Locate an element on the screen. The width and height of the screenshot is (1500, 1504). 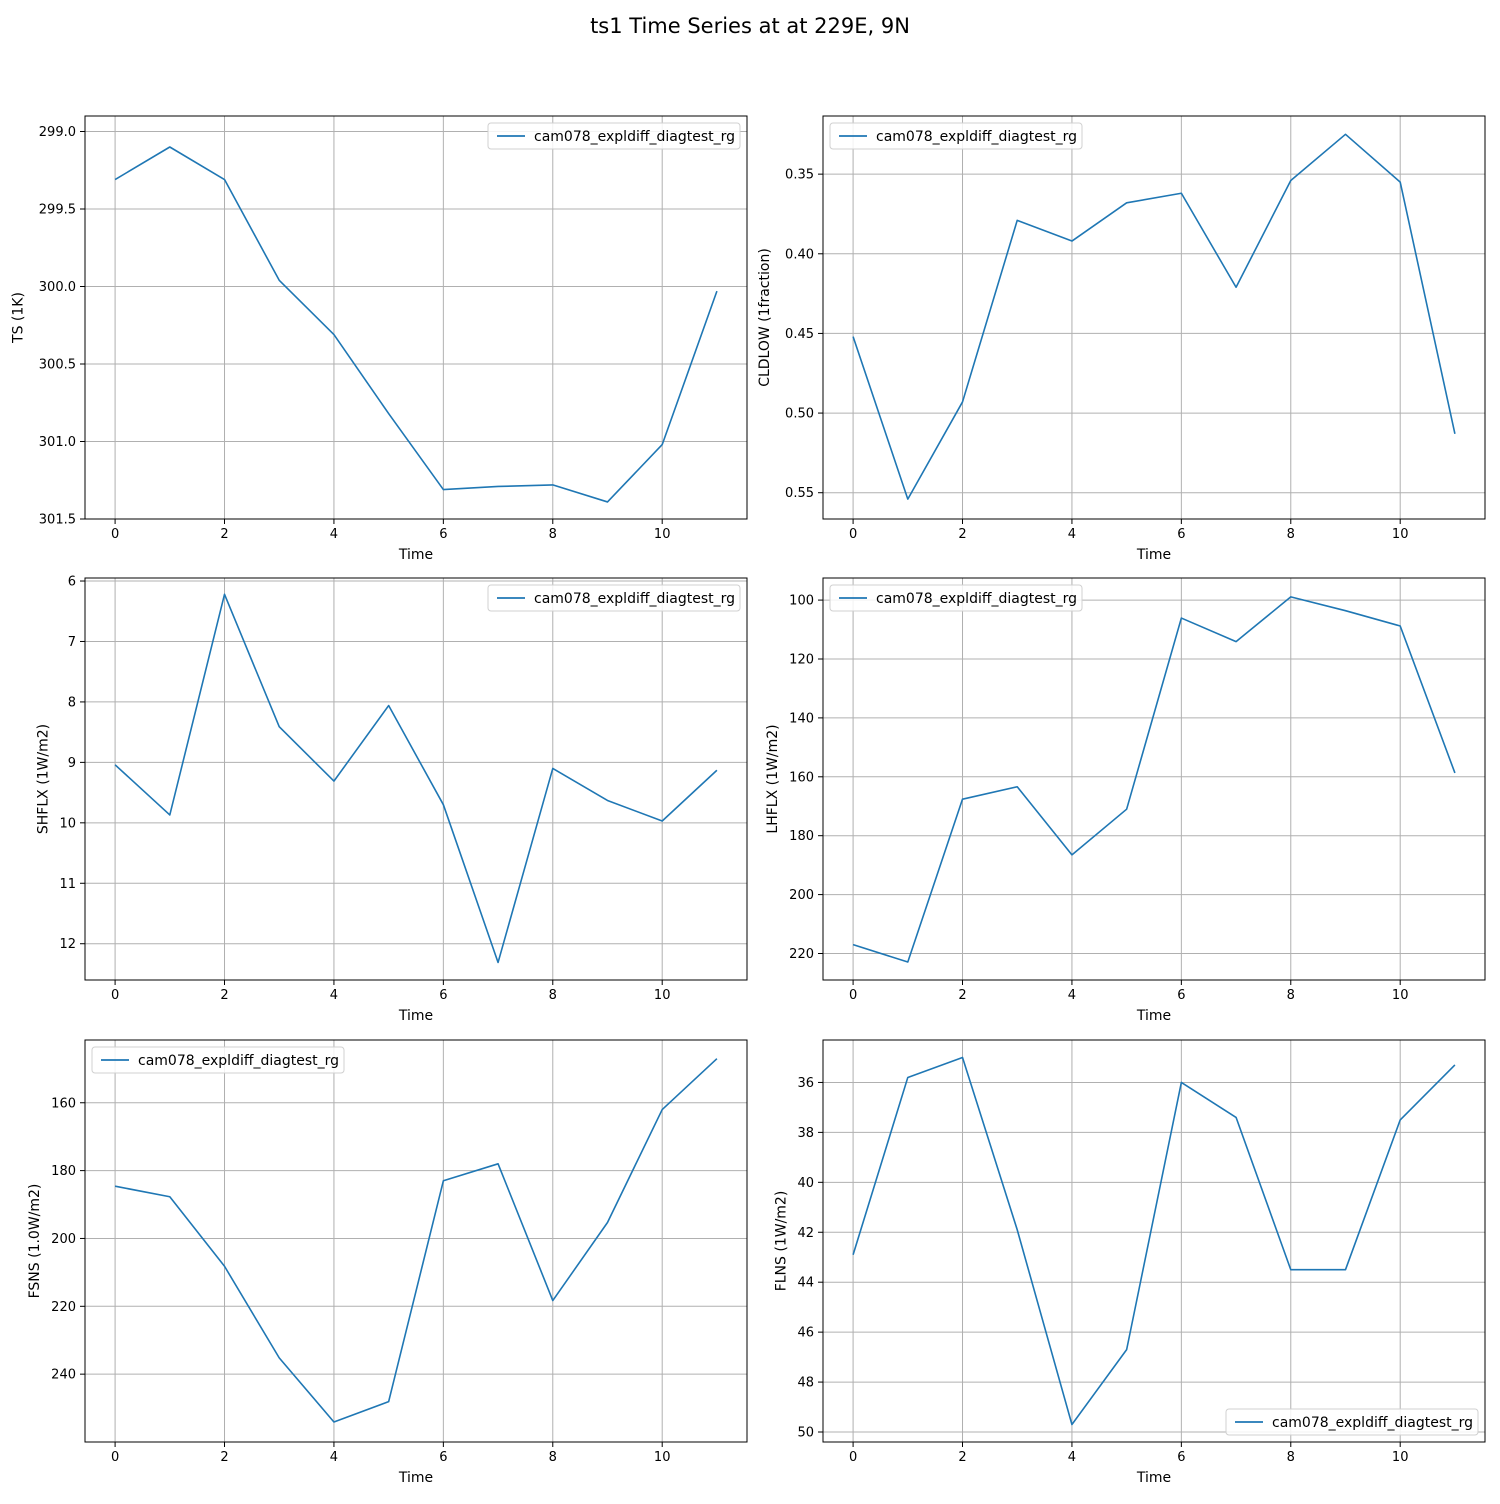
y-tick-label: 160 is located at coordinates (63, 1103).